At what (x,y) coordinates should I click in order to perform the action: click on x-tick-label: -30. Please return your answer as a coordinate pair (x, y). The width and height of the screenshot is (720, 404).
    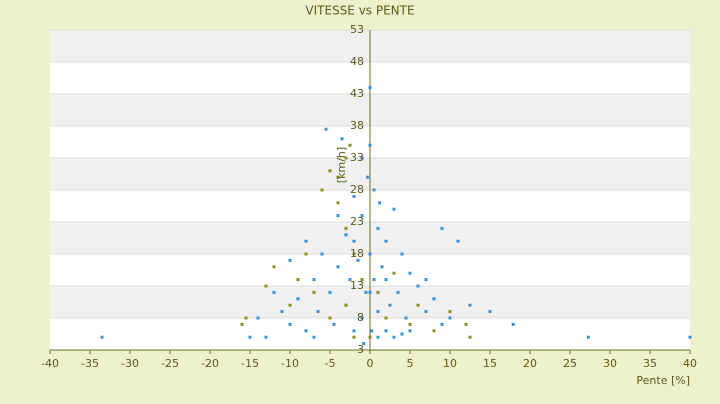
    Looking at the image, I should click on (130, 363).